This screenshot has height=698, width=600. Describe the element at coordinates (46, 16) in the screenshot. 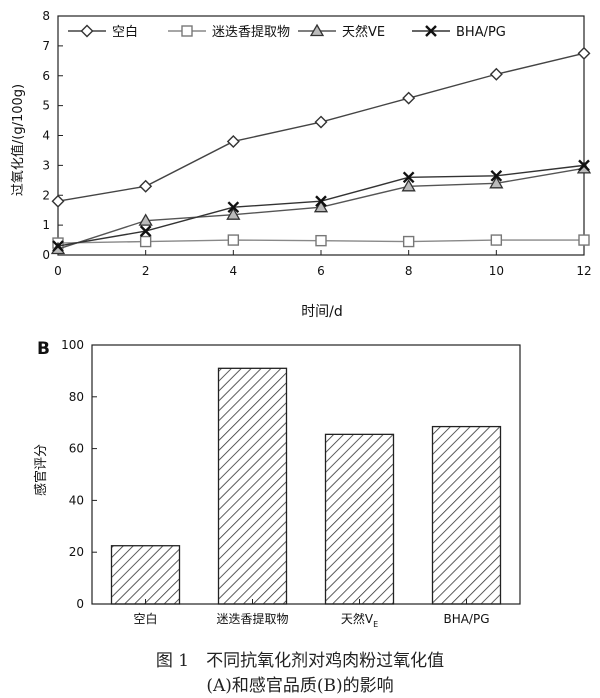

I see `y-tick-label: 8` at that location.